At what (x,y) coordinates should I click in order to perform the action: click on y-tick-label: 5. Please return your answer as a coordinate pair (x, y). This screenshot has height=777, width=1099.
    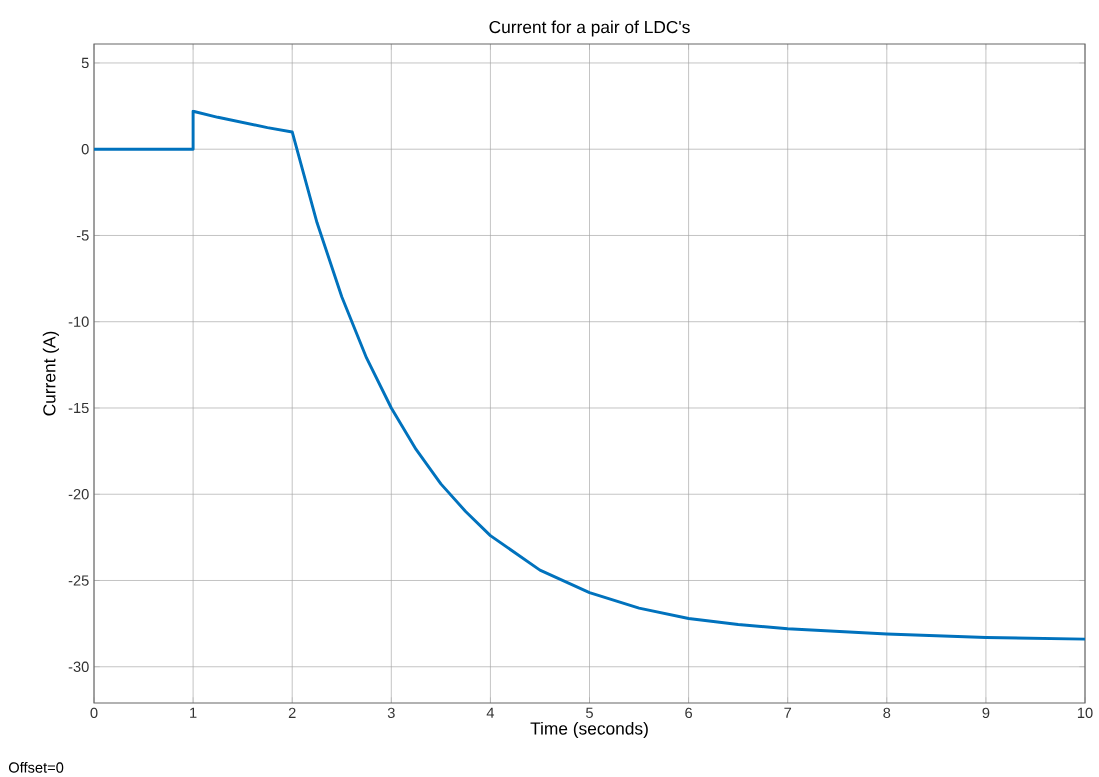
    Looking at the image, I should click on (85, 63).